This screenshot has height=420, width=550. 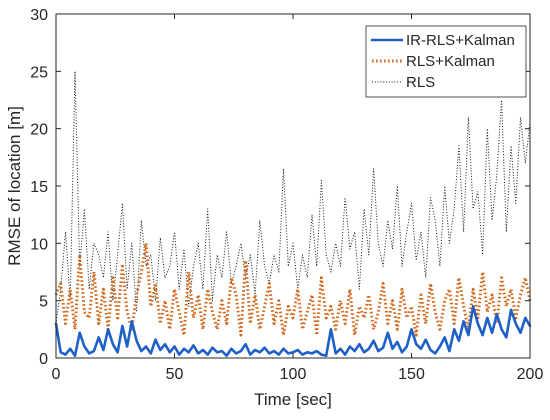 I want to click on y-tick-label: 5, so click(x=43, y=302).